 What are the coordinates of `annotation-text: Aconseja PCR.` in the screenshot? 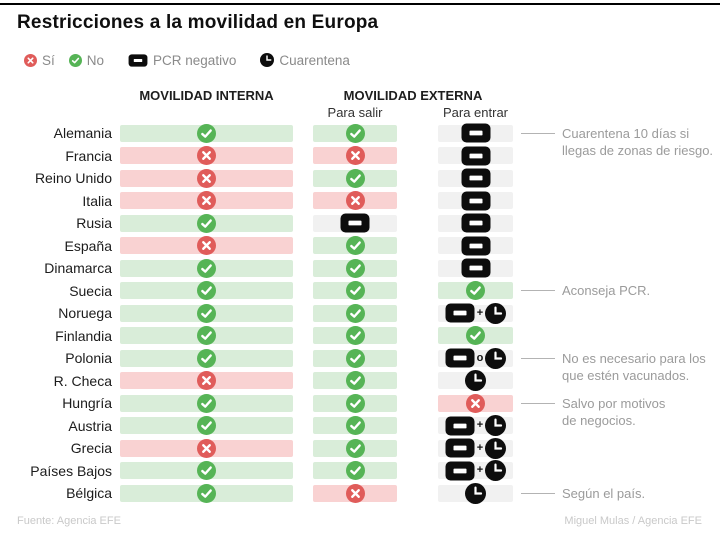 It's located at (606, 291).